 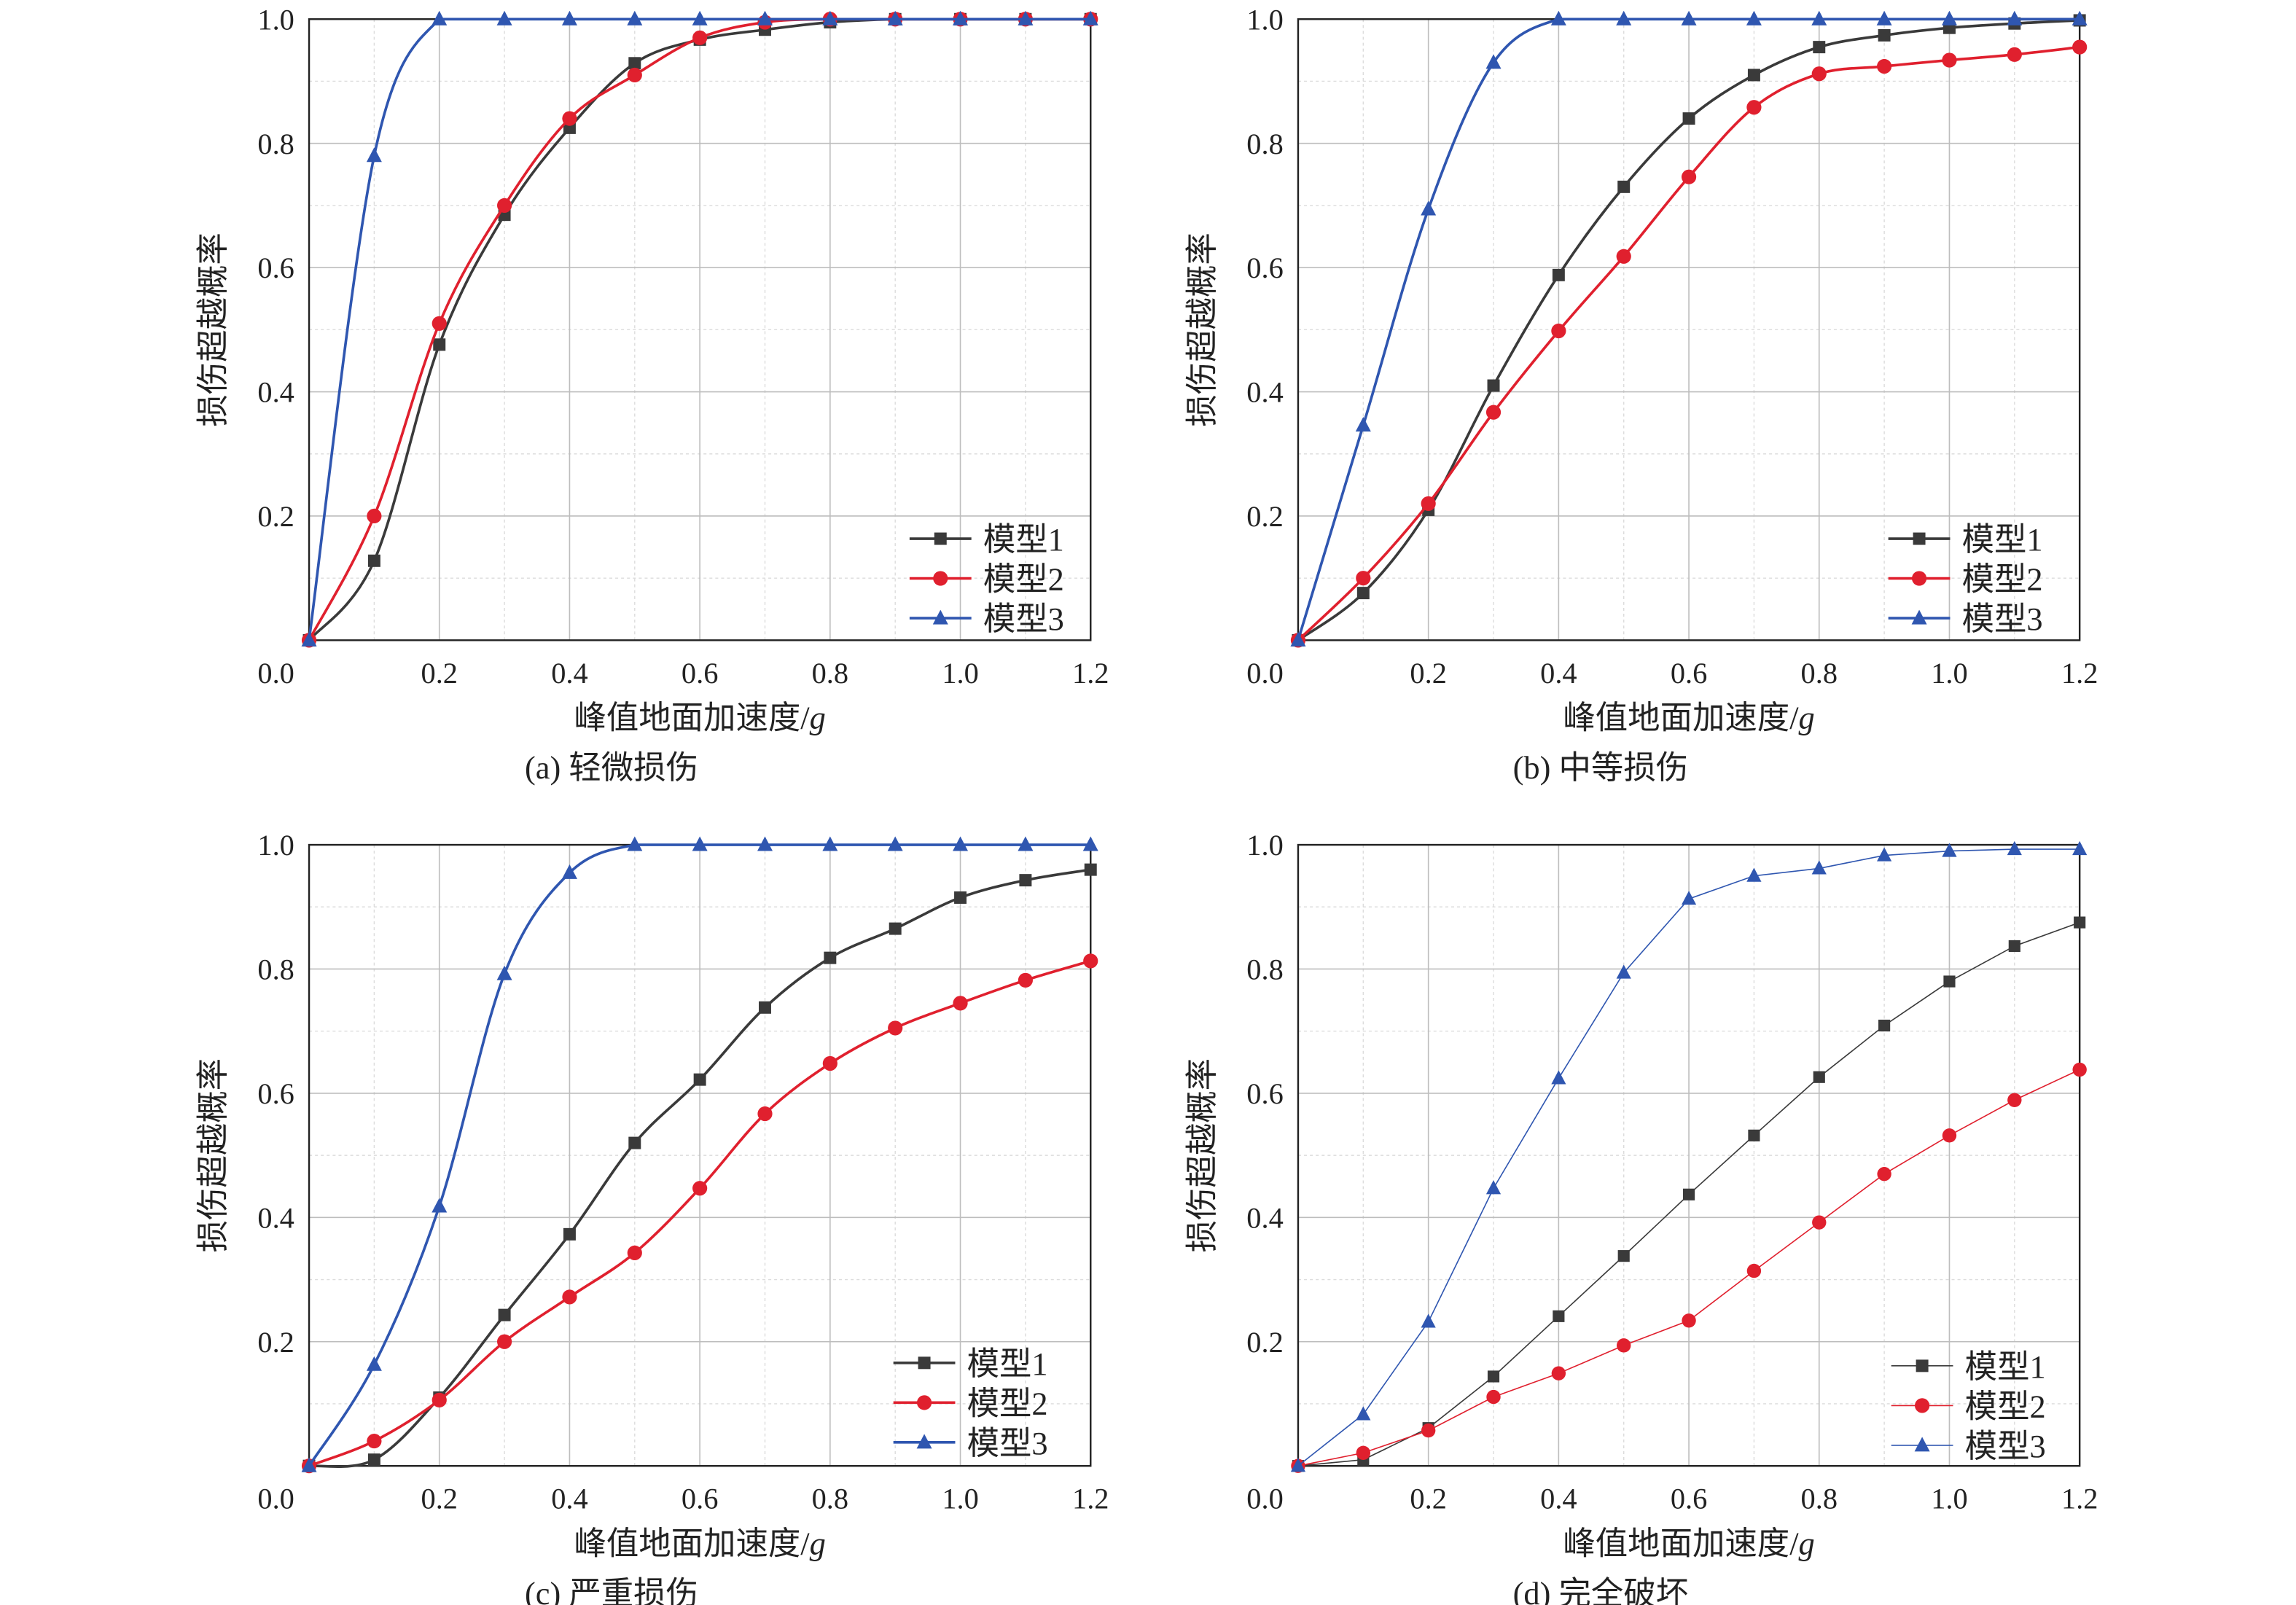 I want to click on y-tick-label: 1.0, so click(x=1264, y=845).